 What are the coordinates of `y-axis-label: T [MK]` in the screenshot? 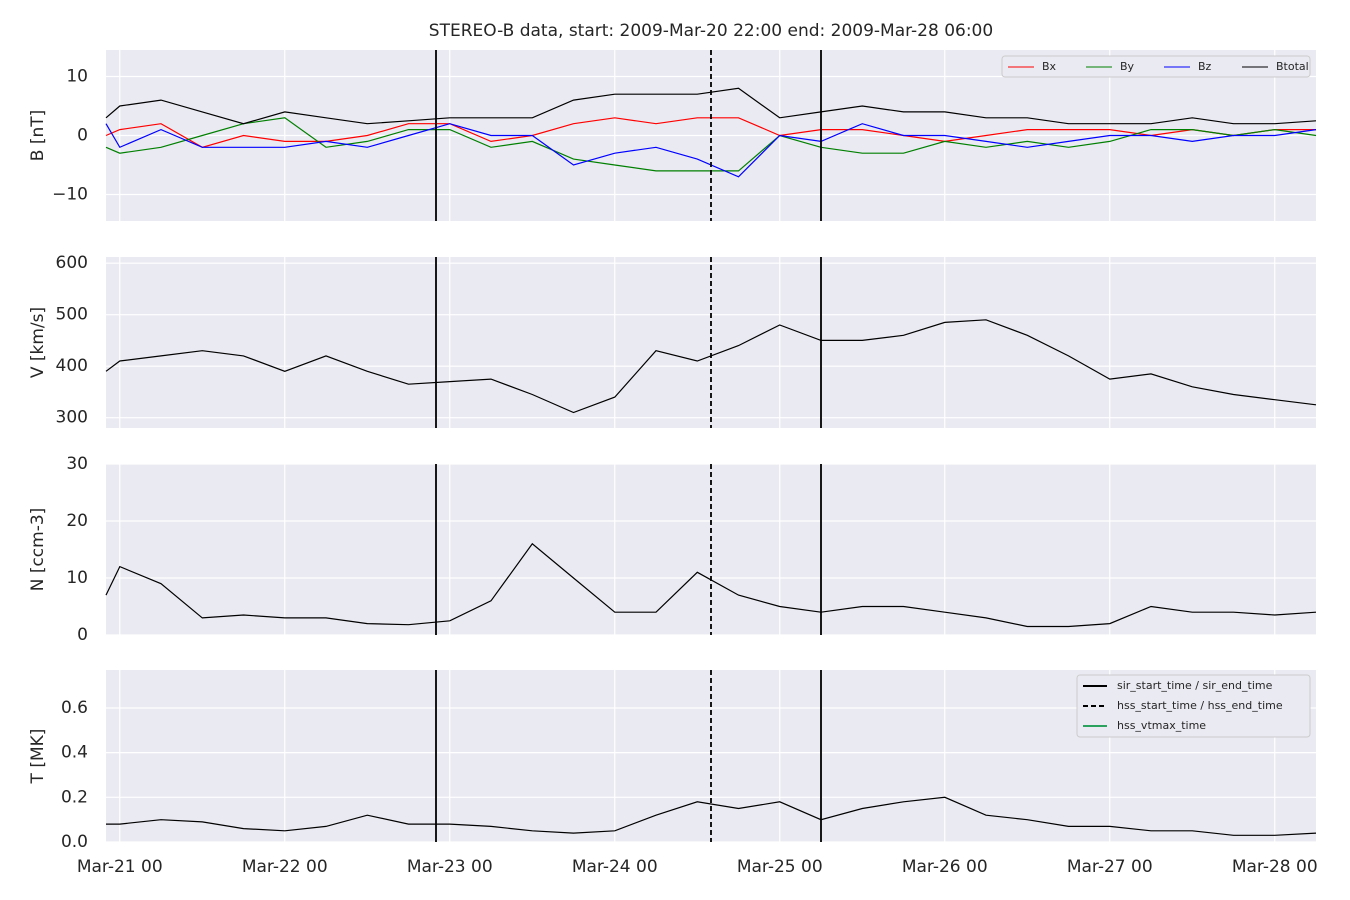 It's located at (38, 757).